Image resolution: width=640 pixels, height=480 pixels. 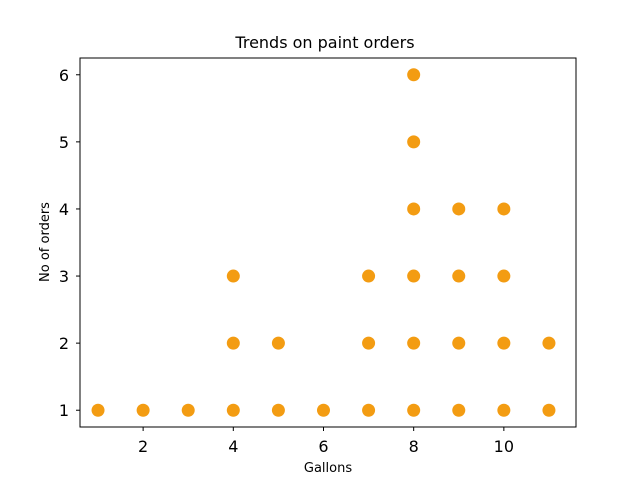 What do you see at coordinates (143, 446) in the screenshot?
I see `x-tick-label: 2` at bounding box center [143, 446].